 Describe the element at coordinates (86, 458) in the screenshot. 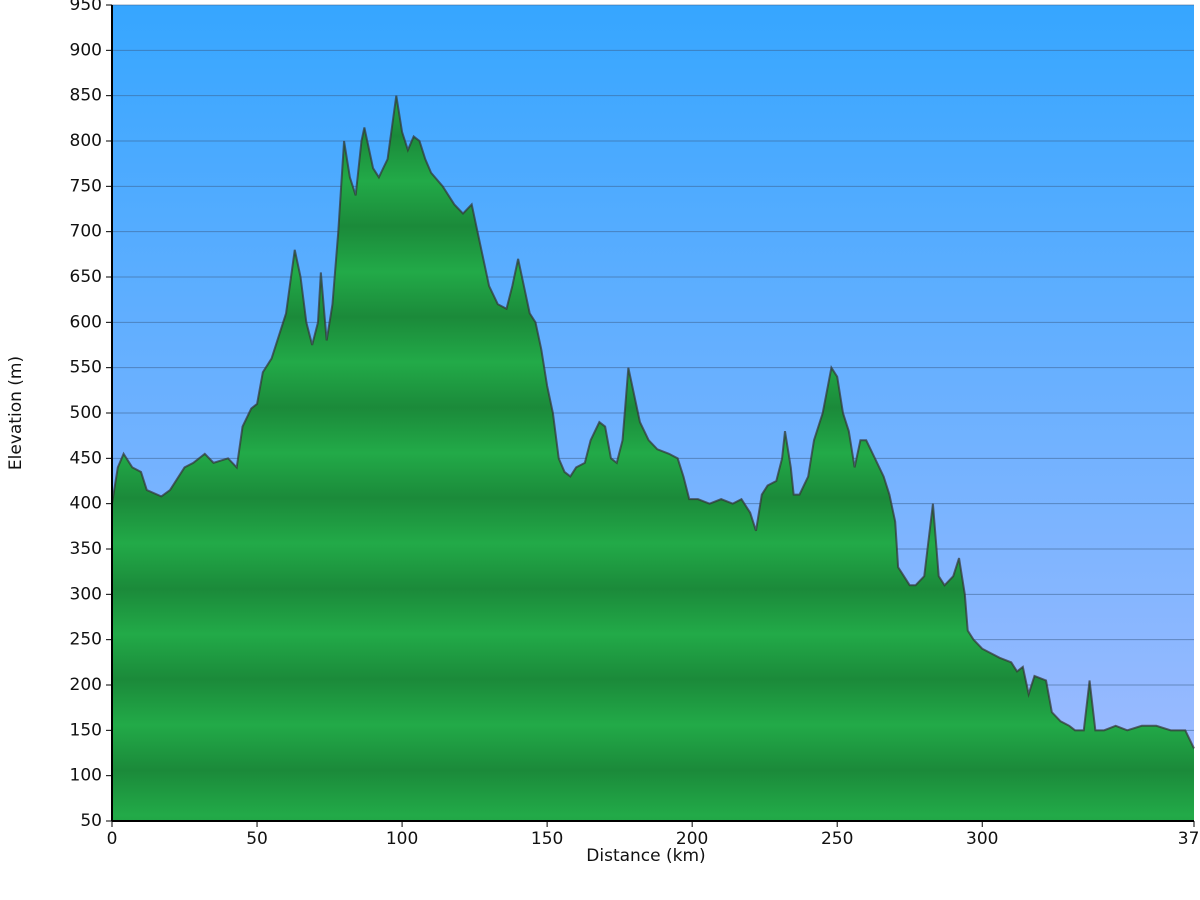

I see `y-tick-label: 450` at that location.